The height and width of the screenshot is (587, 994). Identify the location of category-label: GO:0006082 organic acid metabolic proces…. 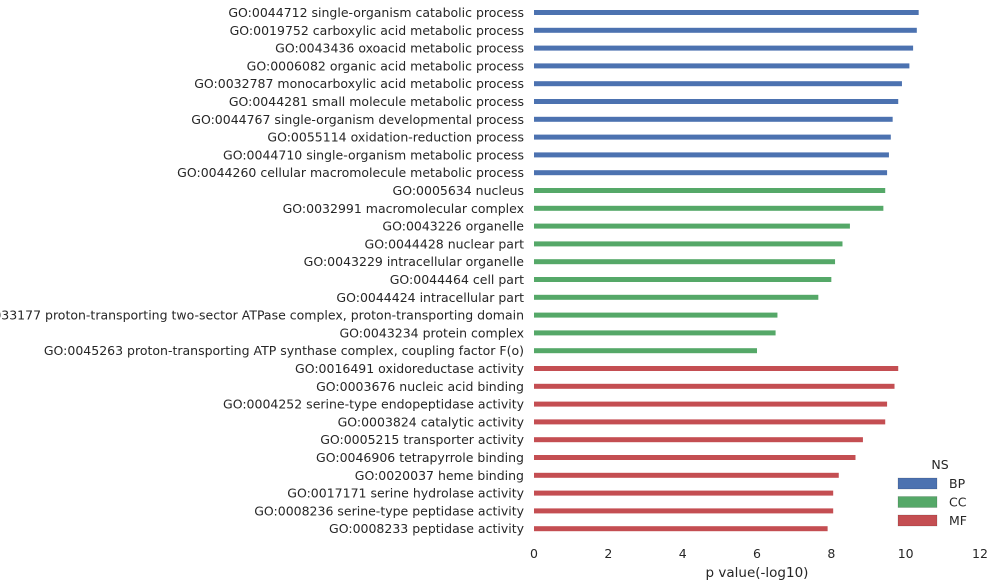
(385, 65).